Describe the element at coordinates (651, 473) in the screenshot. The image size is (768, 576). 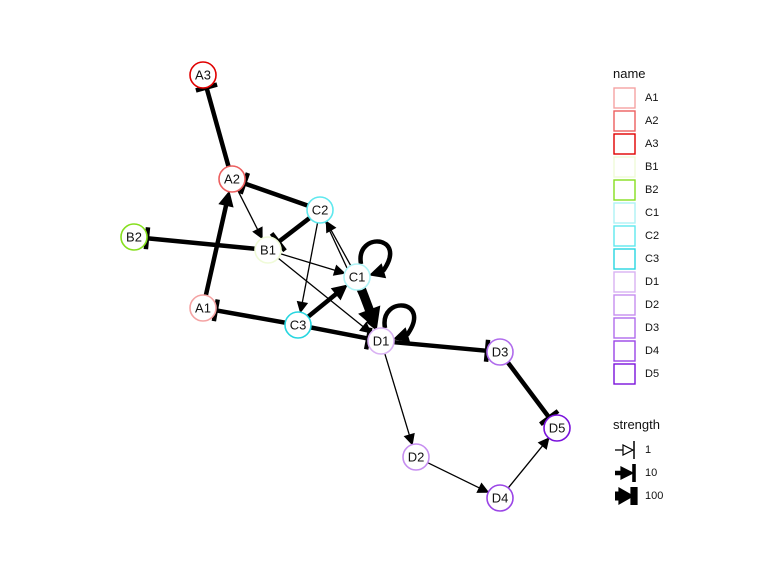
I see `legend-strength-label: 10` at that location.